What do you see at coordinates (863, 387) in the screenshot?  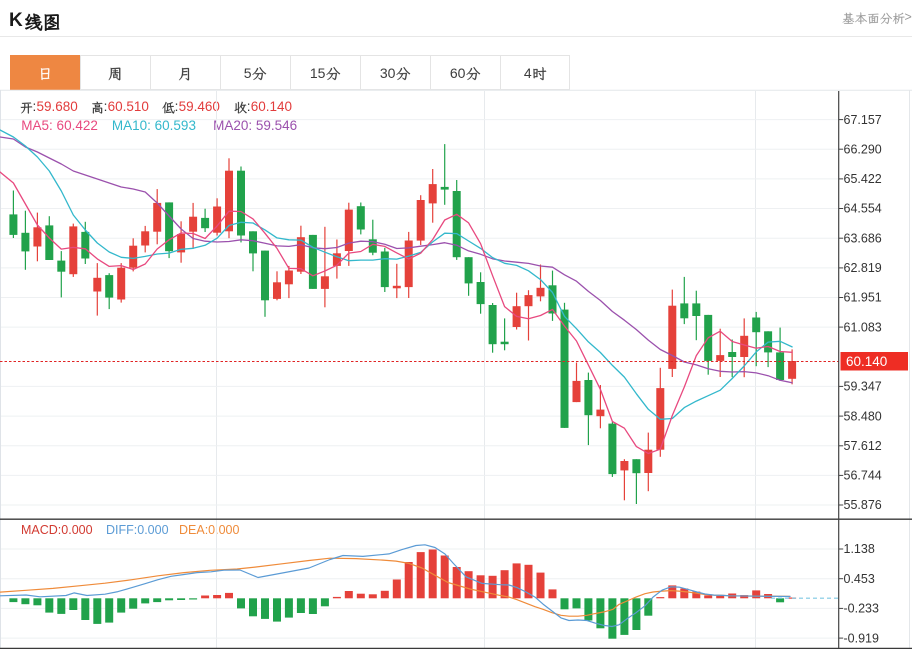 I see `svg-text: 59.347` at bounding box center [863, 387].